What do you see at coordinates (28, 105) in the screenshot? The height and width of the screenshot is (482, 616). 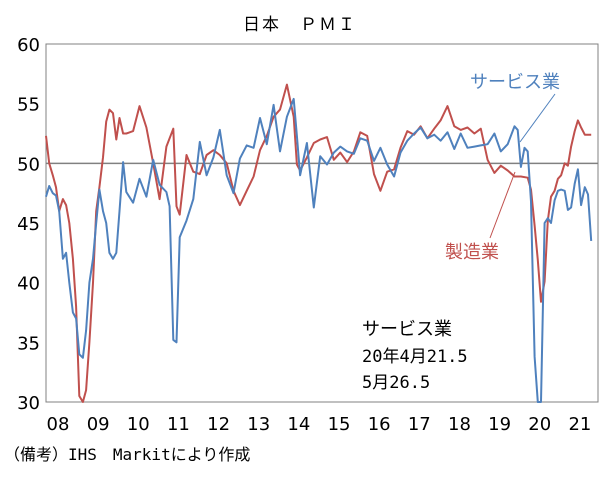 I see `y-tick-label: 55` at bounding box center [28, 105].